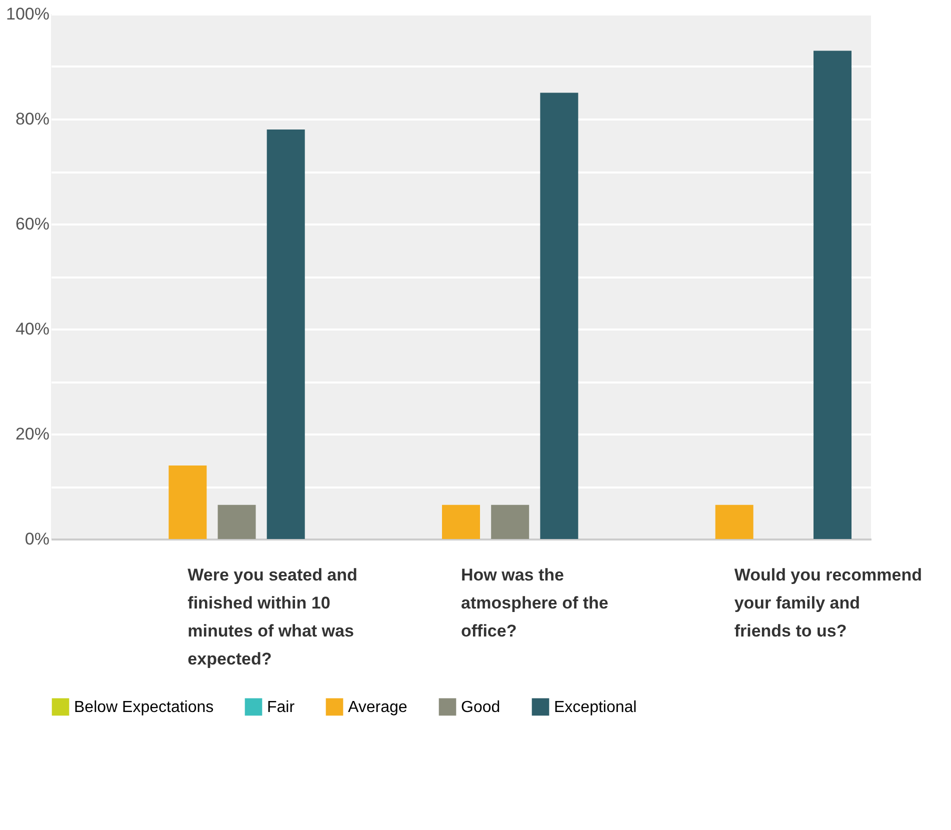 The height and width of the screenshot is (830, 951). What do you see at coordinates (32, 224) in the screenshot?
I see `y-tick-label: 60%` at bounding box center [32, 224].